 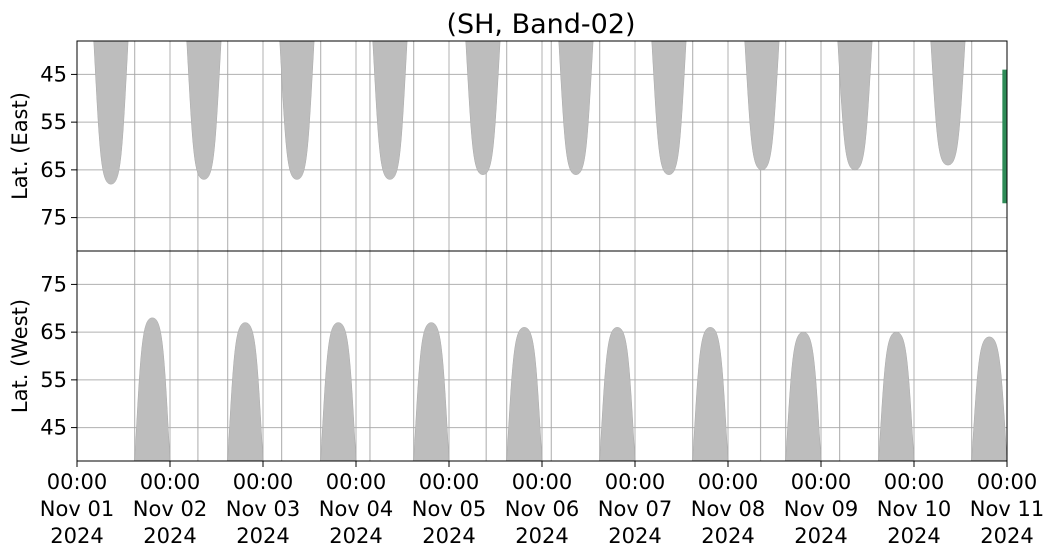 What do you see at coordinates (20, 356) in the screenshot?
I see `ylabel-west: Lat. (West)` at bounding box center [20, 356].